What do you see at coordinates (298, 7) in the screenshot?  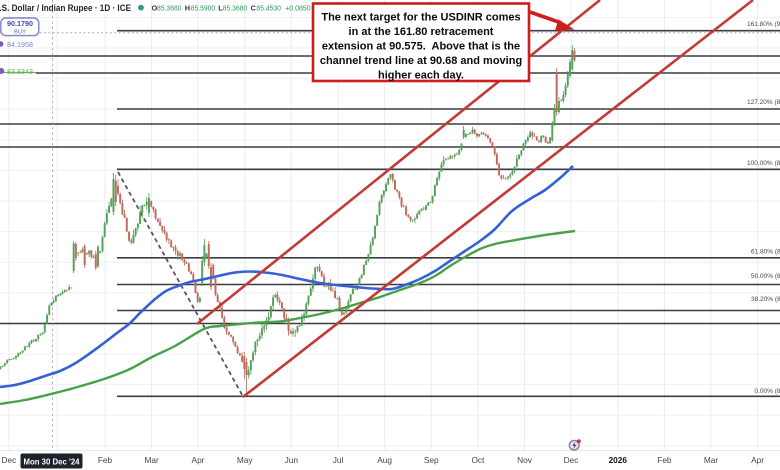 I see `svg-text: +0.0850` at bounding box center [298, 7].